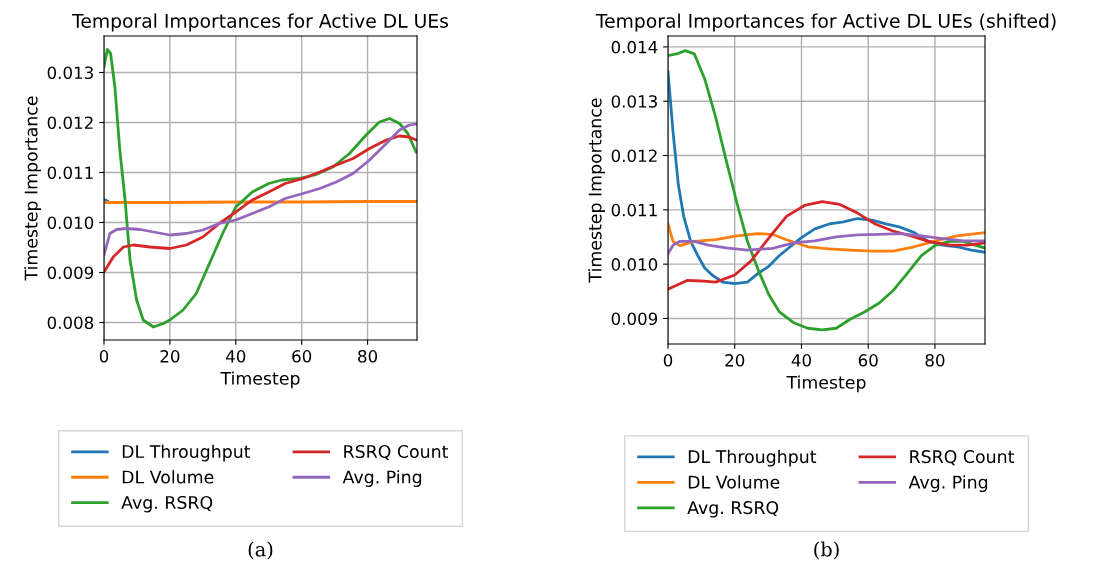 Image resolution: width=1110 pixels, height=574 pixels. Describe the element at coordinates (826, 550) in the screenshot. I see `text: (b)` at that location.